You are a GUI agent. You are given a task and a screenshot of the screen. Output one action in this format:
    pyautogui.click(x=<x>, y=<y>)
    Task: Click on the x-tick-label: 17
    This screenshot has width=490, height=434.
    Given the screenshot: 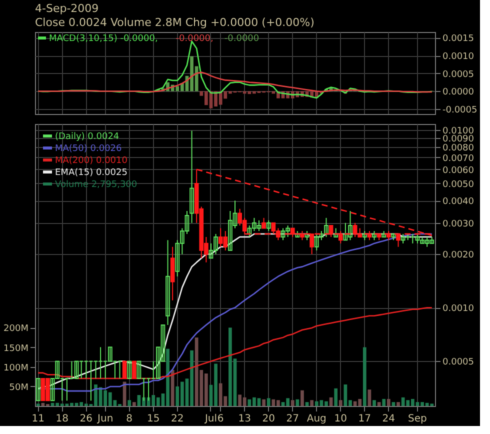 What is the action you would take?
    pyautogui.click(x=365, y=419)
    